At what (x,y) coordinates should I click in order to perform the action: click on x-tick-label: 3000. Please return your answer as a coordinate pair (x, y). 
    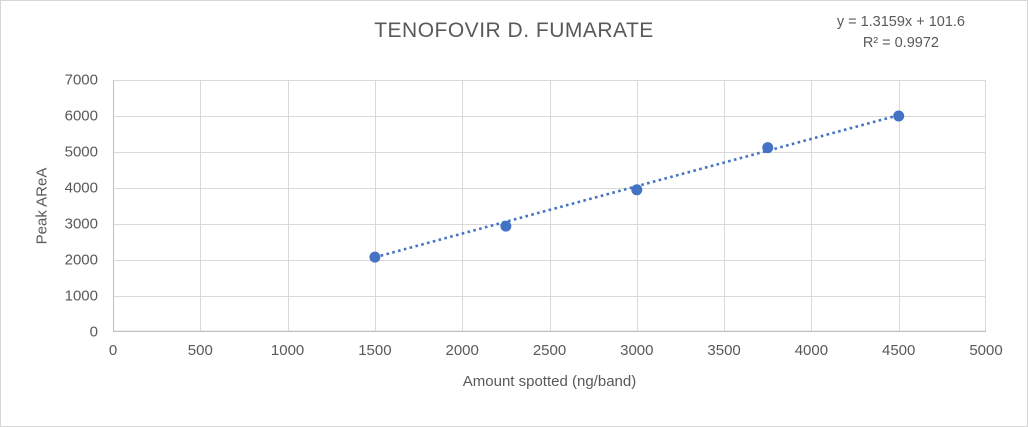
    Looking at the image, I should click on (637, 350).